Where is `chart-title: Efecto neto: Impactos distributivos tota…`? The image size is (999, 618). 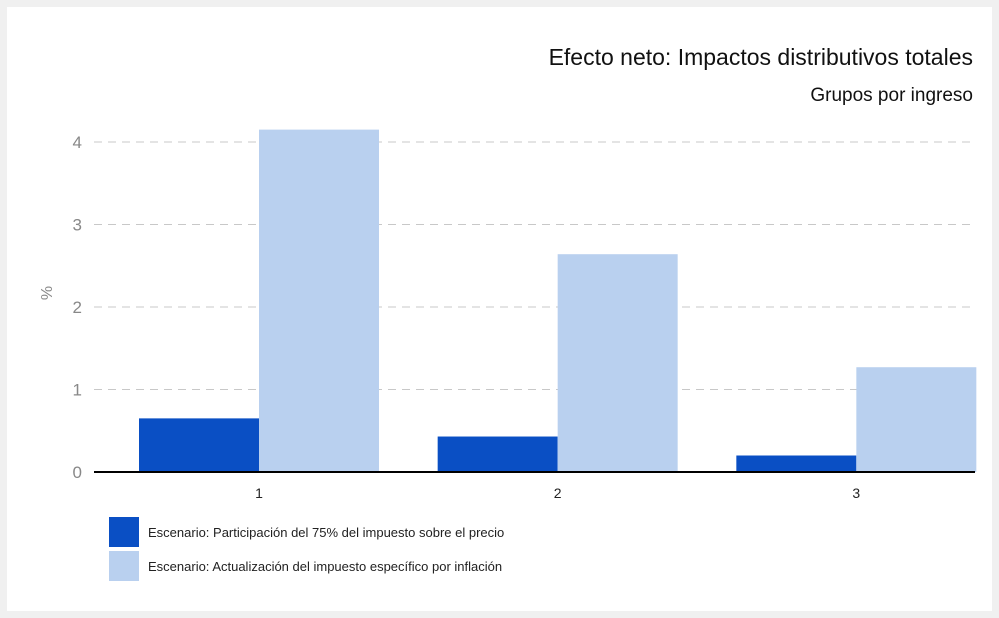
chart-title: Efecto neto: Impactos distributivos tota… is located at coordinates (761, 57).